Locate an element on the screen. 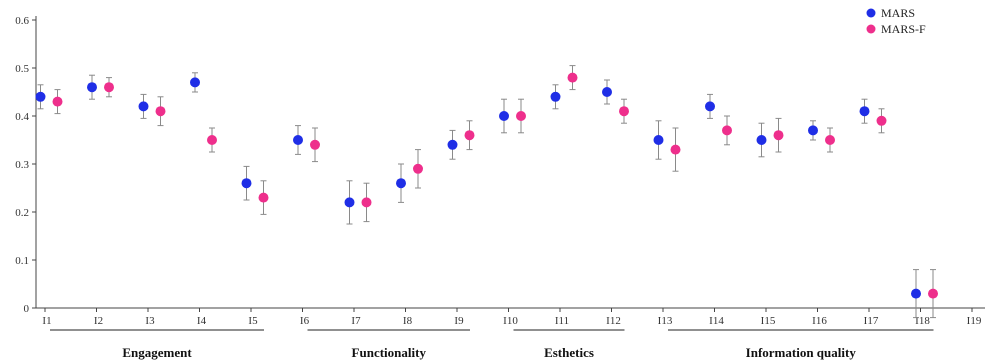  x-tick-label: I18 is located at coordinates (922, 321).